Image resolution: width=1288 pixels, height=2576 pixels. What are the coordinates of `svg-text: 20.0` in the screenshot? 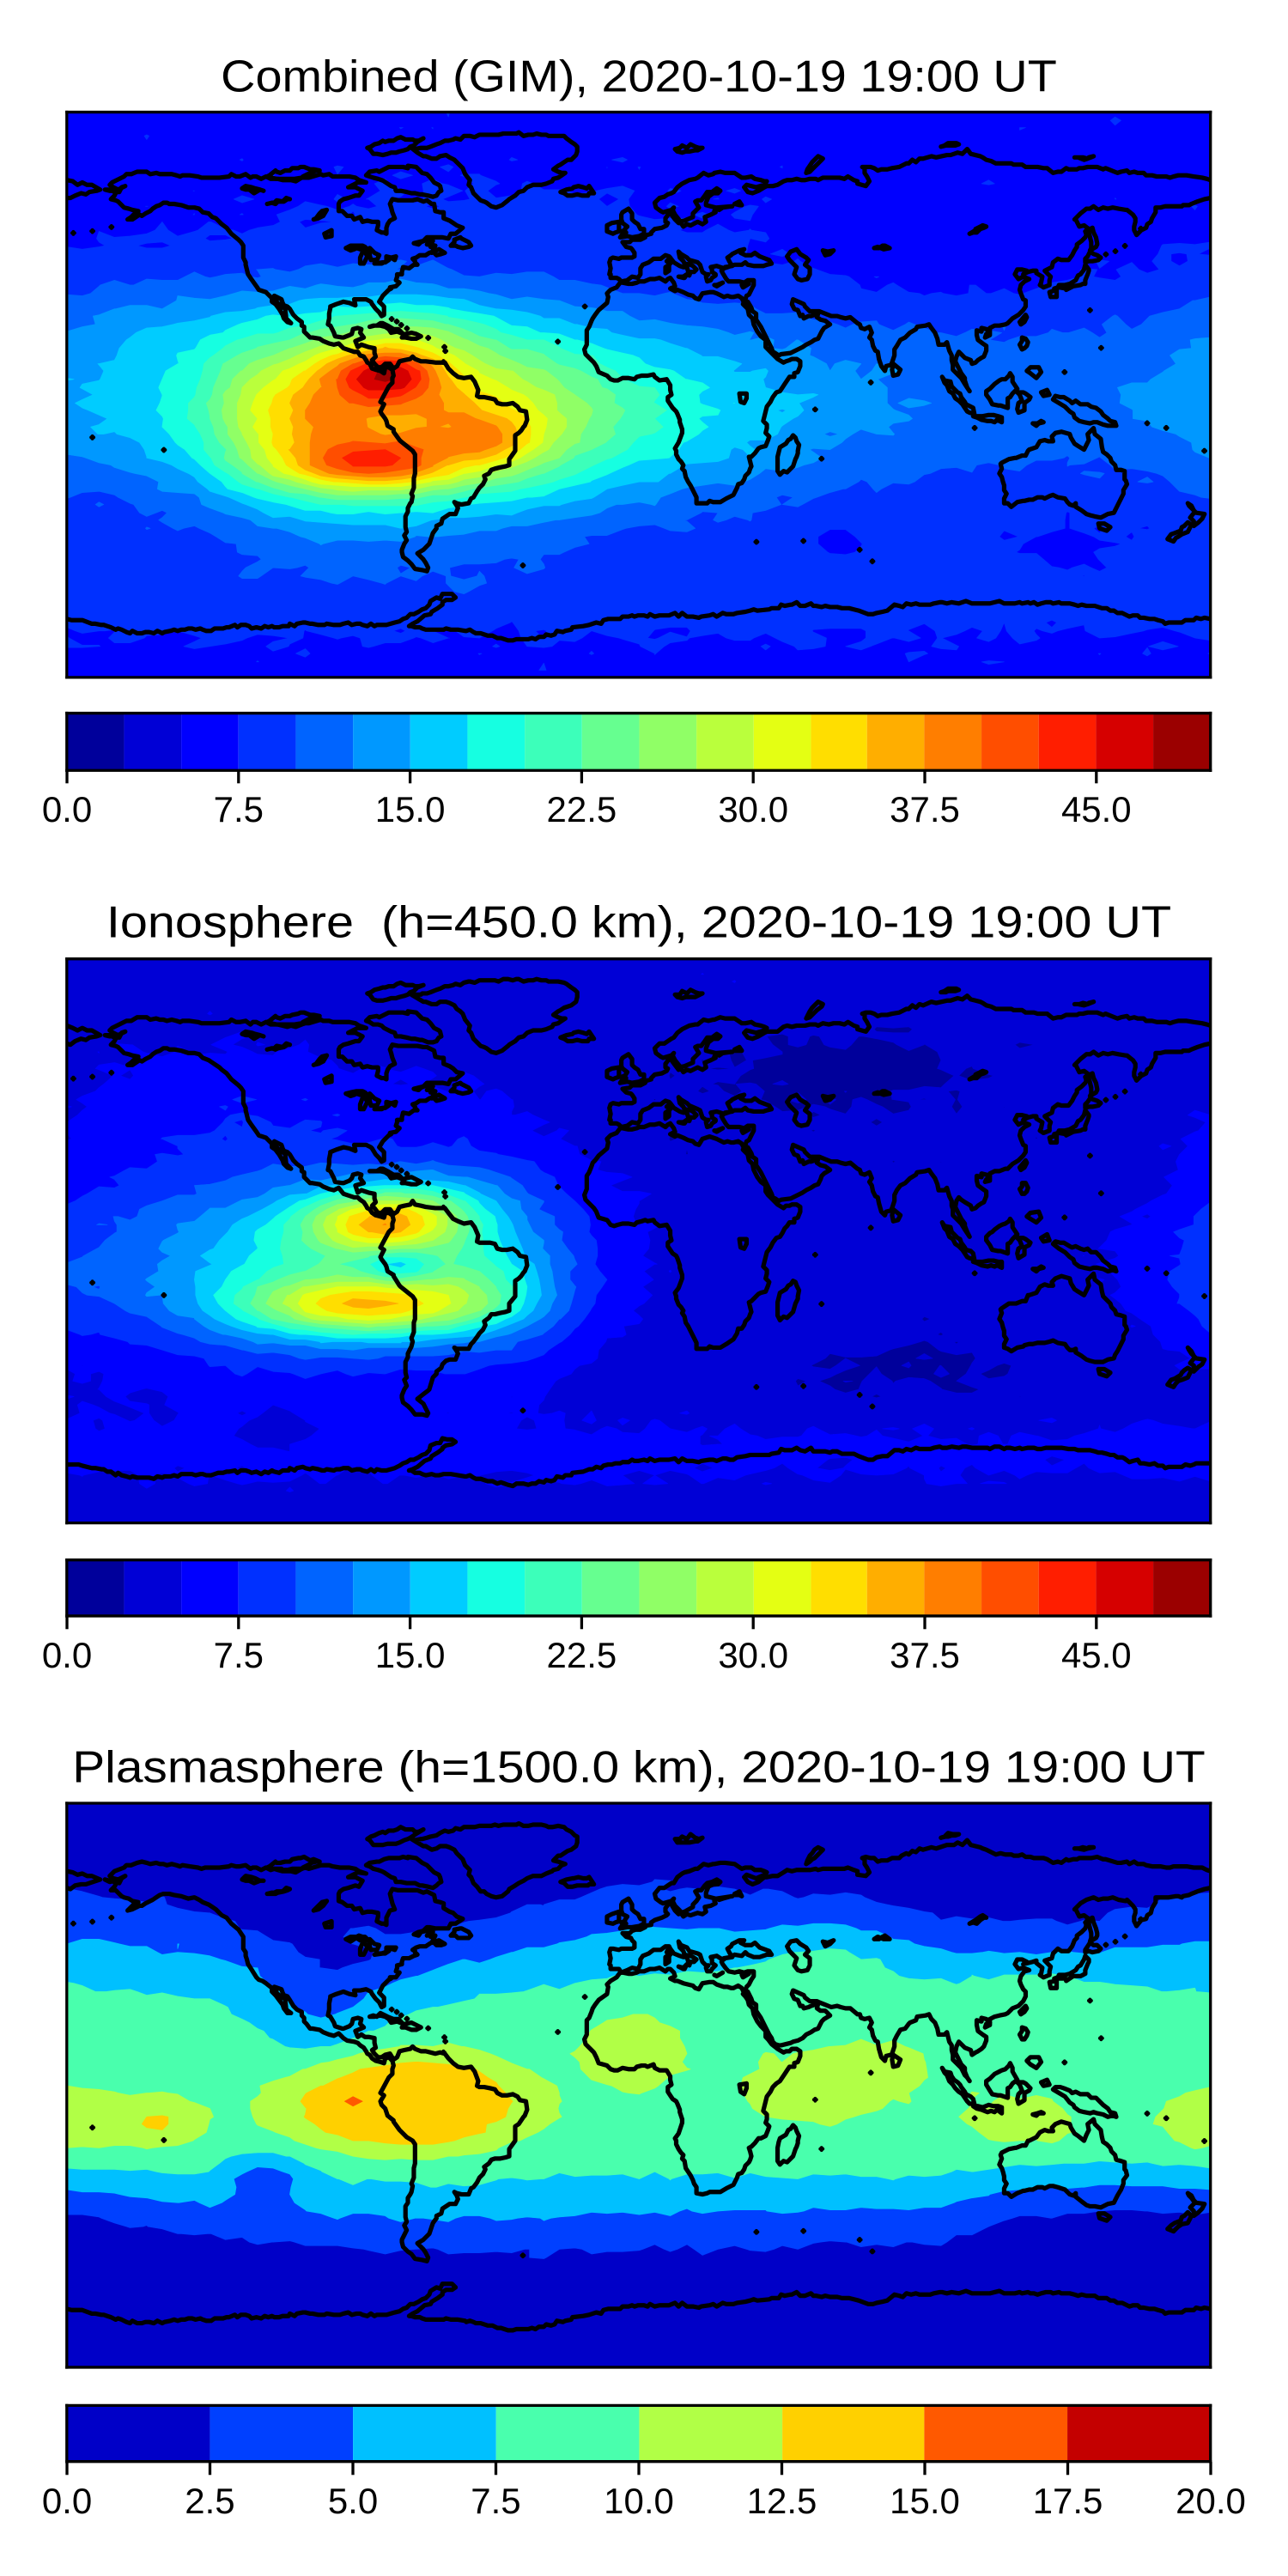 It's located at (1211, 2501).